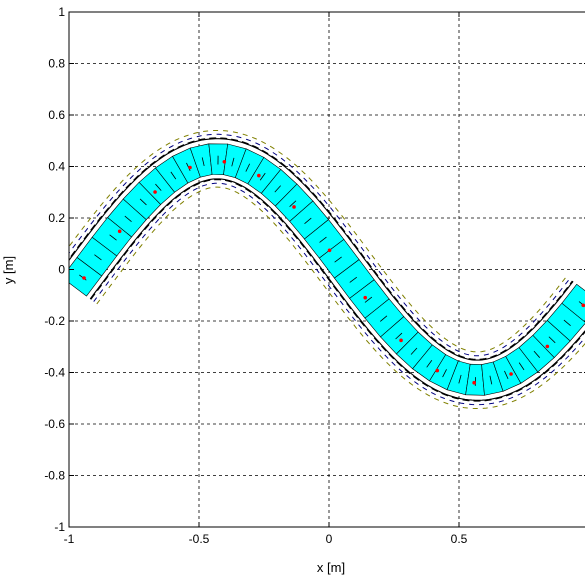 This screenshot has height=580, width=585. Describe the element at coordinates (54, 373) in the screenshot. I see `y-tick-label: -0.4` at that location.